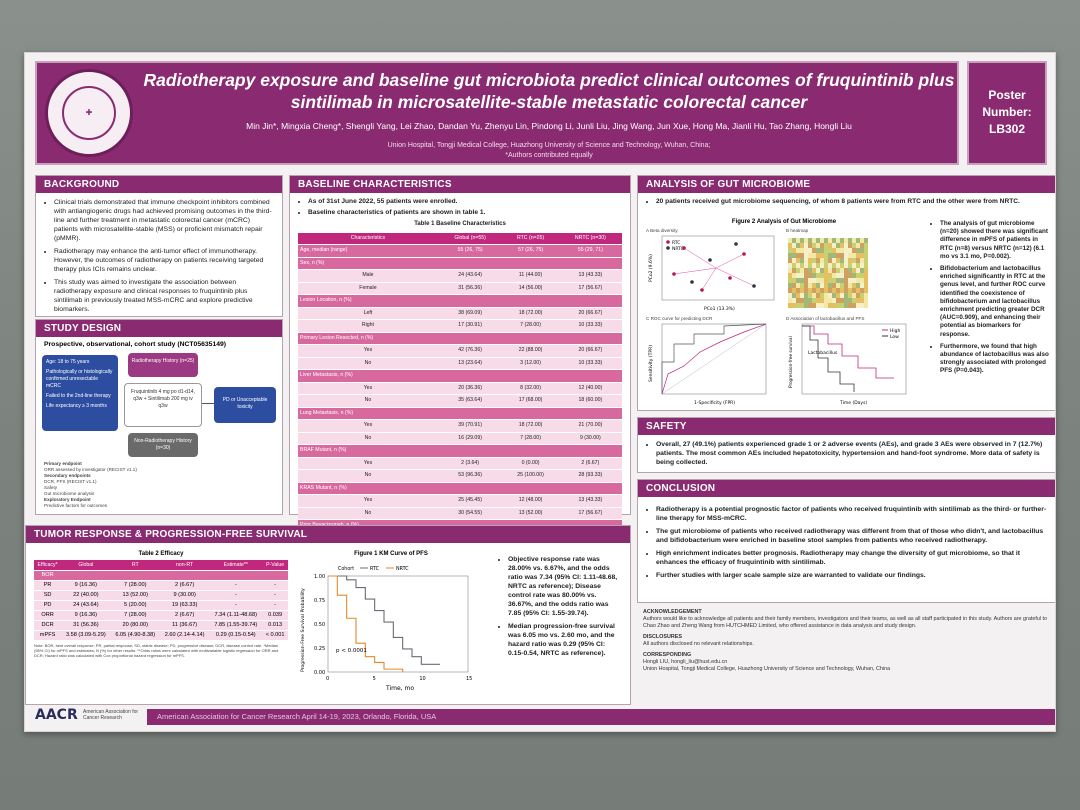  I want to click on table-cell: 31 (56.36), so click(86, 625).